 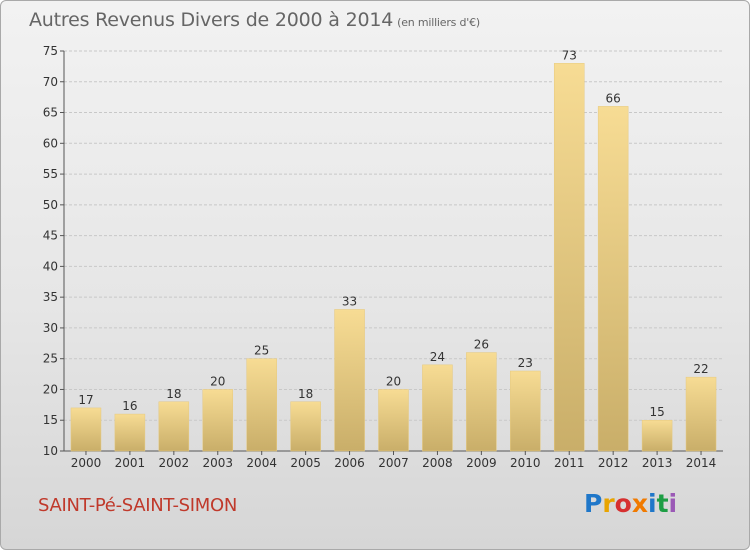 What do you see at coordinates (593, 503) in the screenshot?
I see `logo-letter: P` at bounding box center [593, 503].